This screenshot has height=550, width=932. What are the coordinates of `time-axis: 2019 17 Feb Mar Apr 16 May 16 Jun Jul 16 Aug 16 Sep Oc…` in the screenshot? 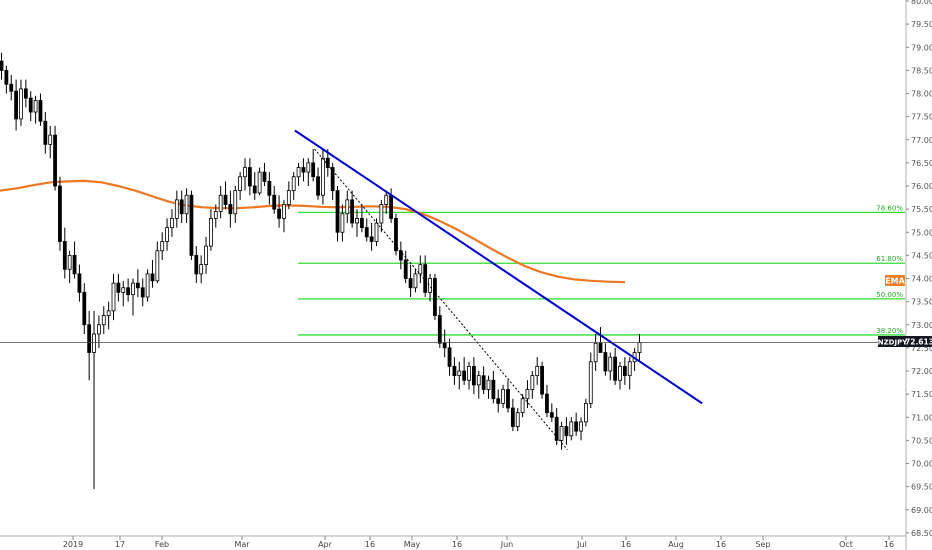 It's located at (453, 542).